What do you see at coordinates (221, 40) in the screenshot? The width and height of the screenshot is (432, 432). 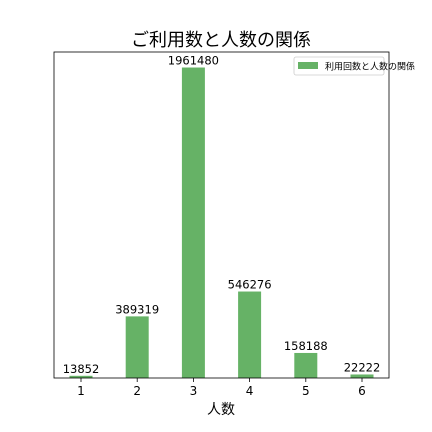 I see `chart-title: ご利用数と人数の関係` at bounding box center [221, 40].